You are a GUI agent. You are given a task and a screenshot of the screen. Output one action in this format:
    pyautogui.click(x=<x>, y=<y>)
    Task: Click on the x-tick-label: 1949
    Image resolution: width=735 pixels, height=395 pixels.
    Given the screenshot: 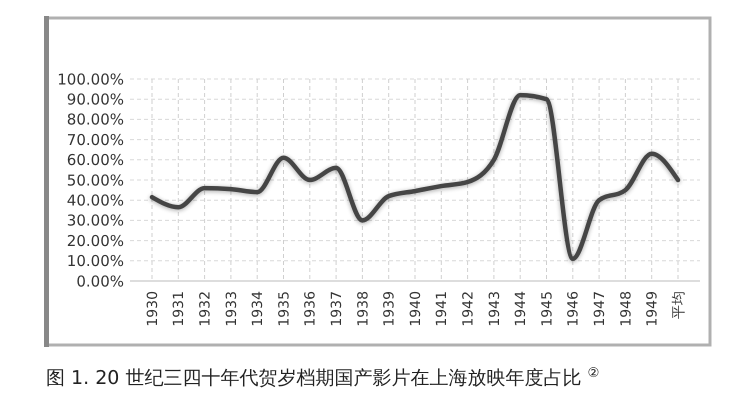 What is the action you would take?
    pyautogui.click(x=652, y=309)
    